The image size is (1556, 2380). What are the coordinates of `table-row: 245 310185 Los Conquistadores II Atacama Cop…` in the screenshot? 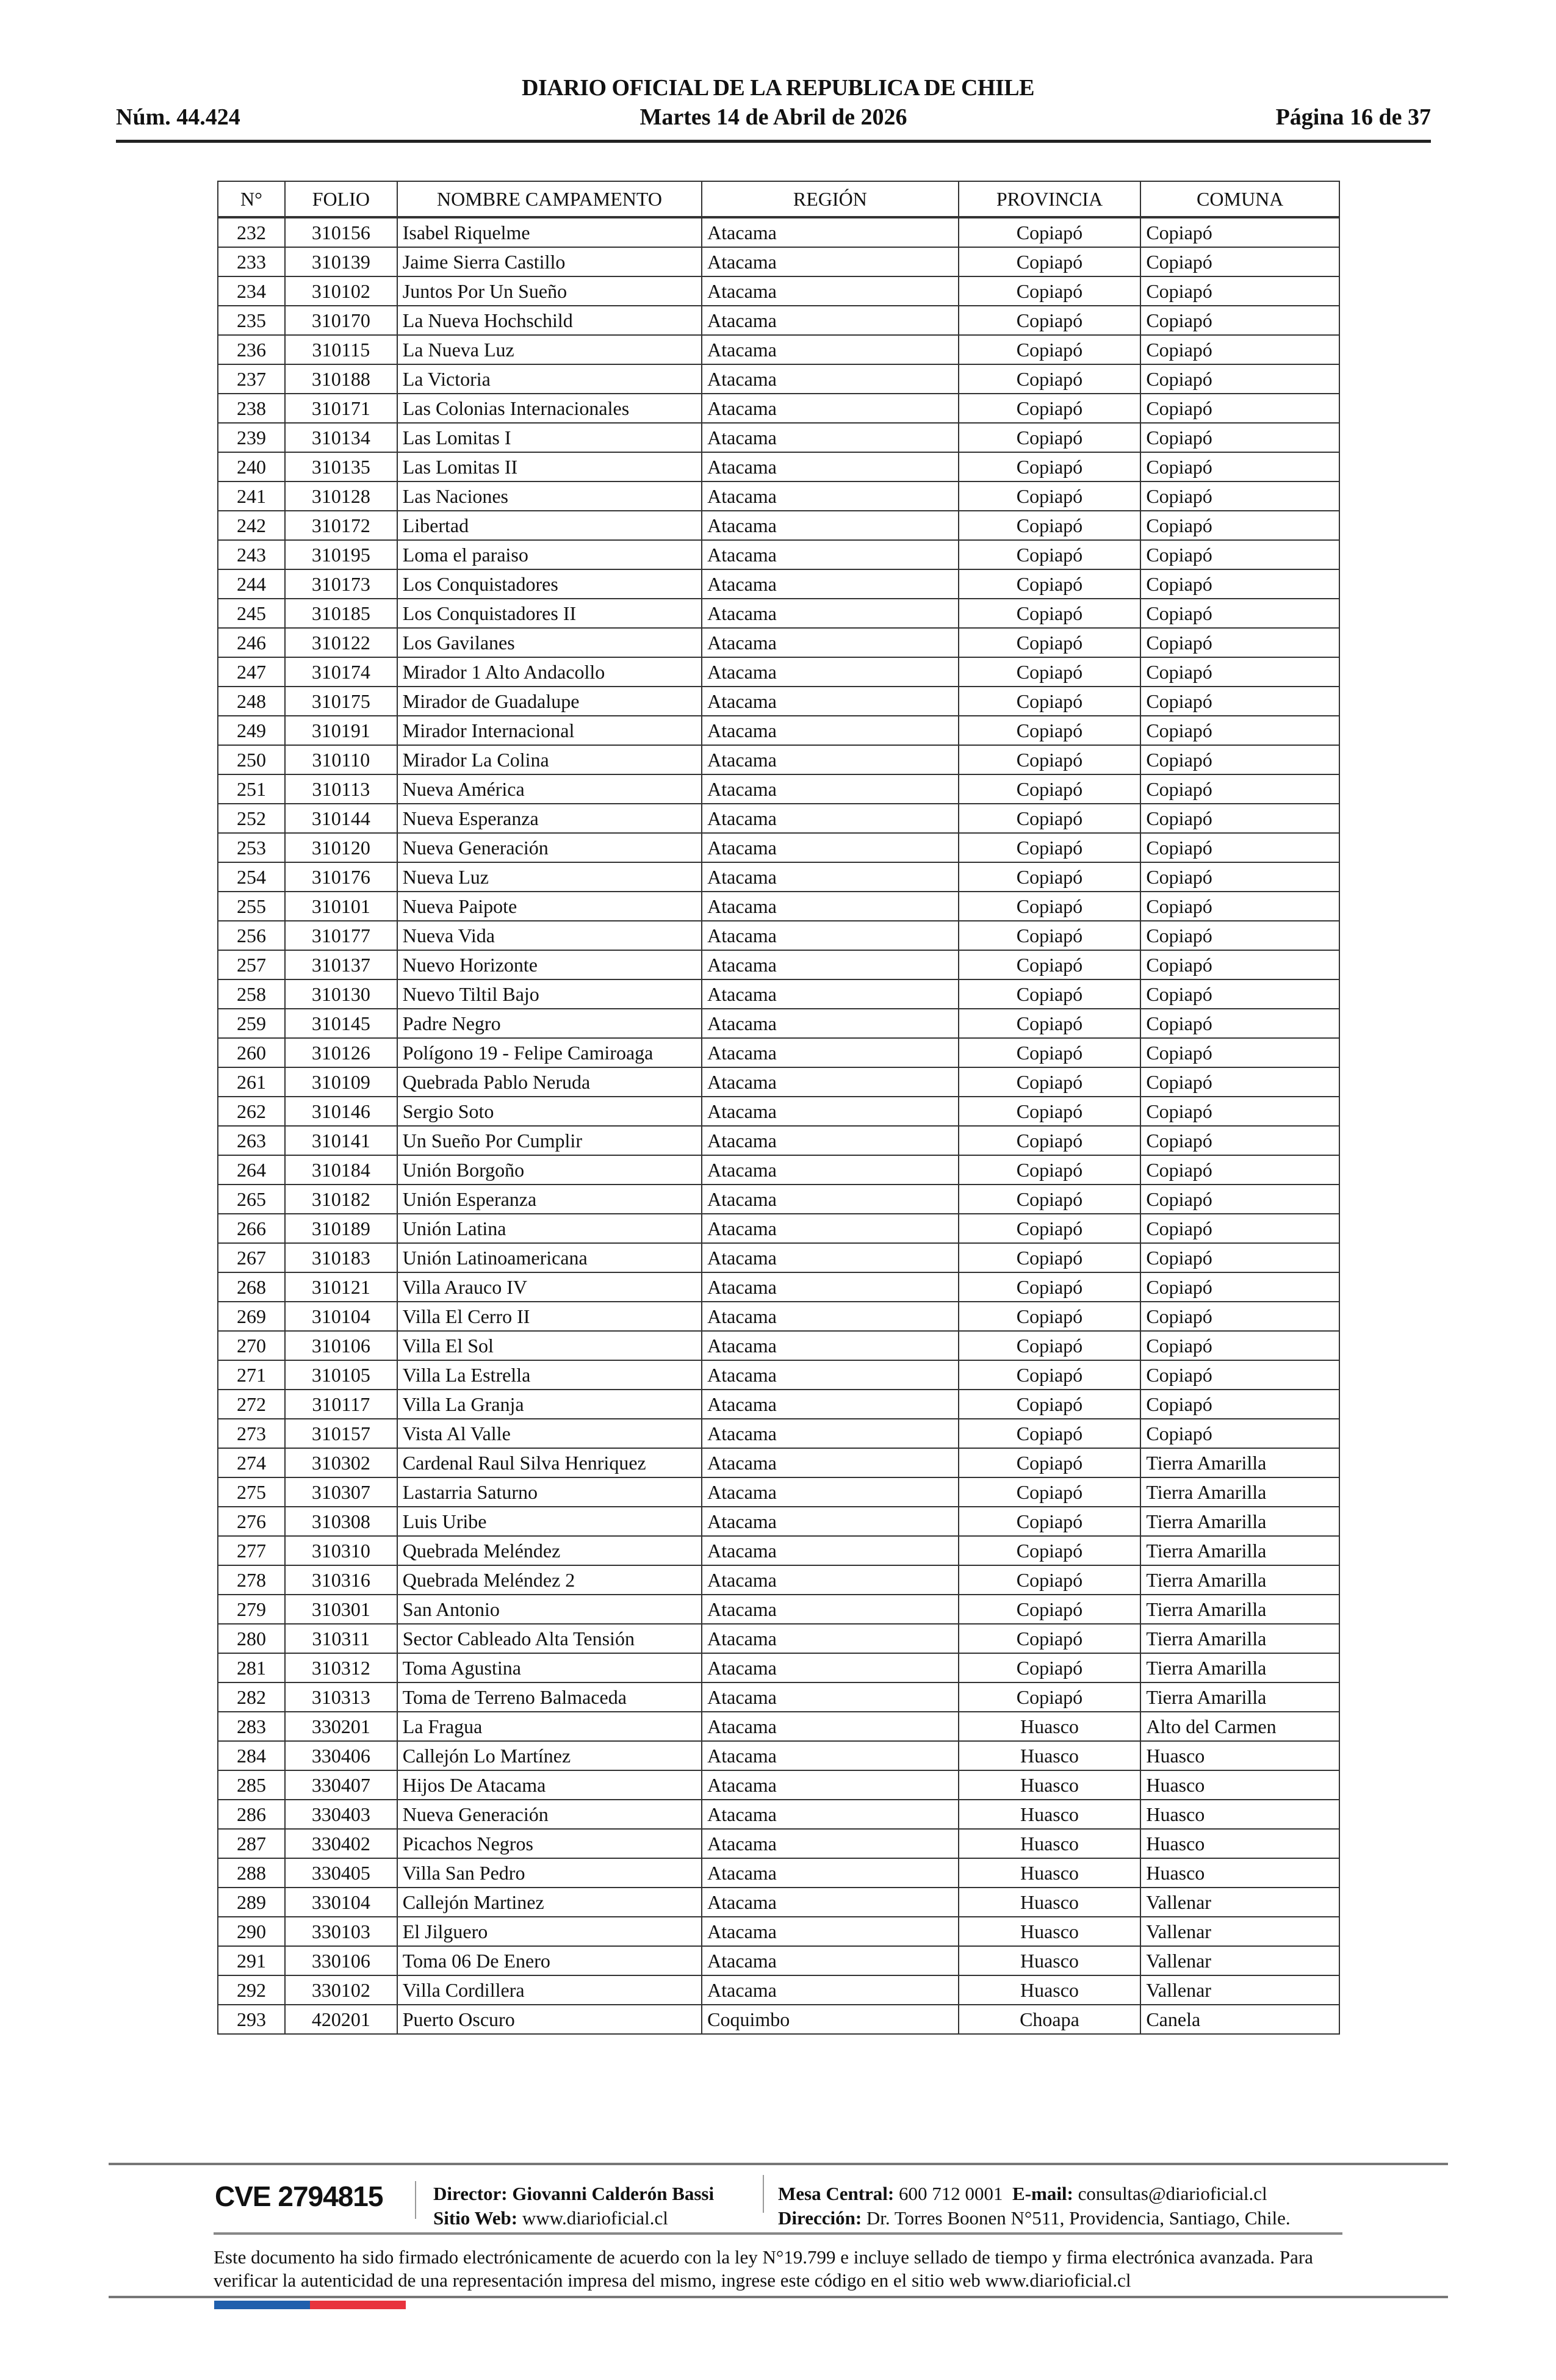 It's located at (778, 614).